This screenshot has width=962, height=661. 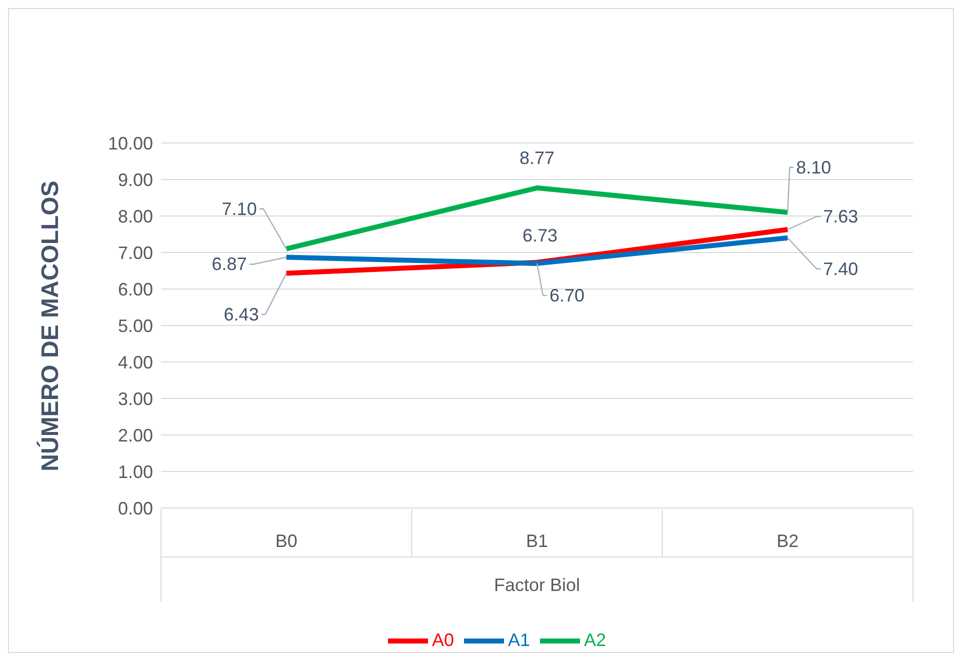 What do you see at coordinates (135, 472) in the screenshot?
I see `y-tick-label: 1.00` at bounding box center [135, 472].